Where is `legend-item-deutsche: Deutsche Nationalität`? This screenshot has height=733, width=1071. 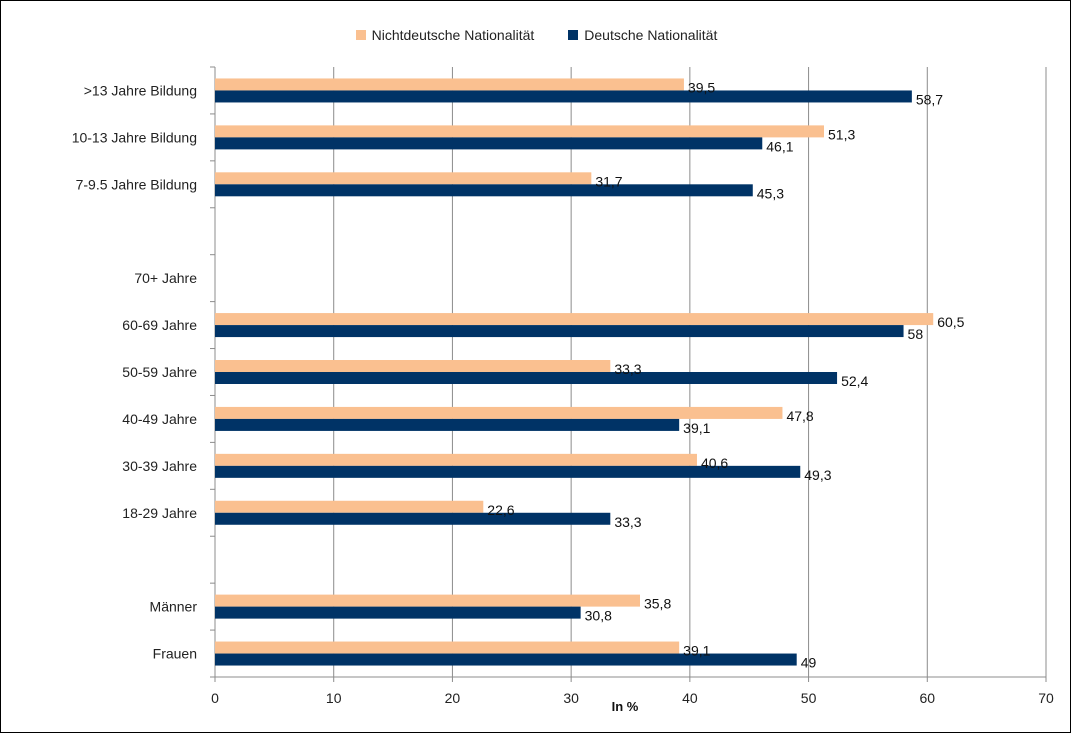 legend-item-deutsche: Deutsche Nationalität is located at coordinates (642, 35).